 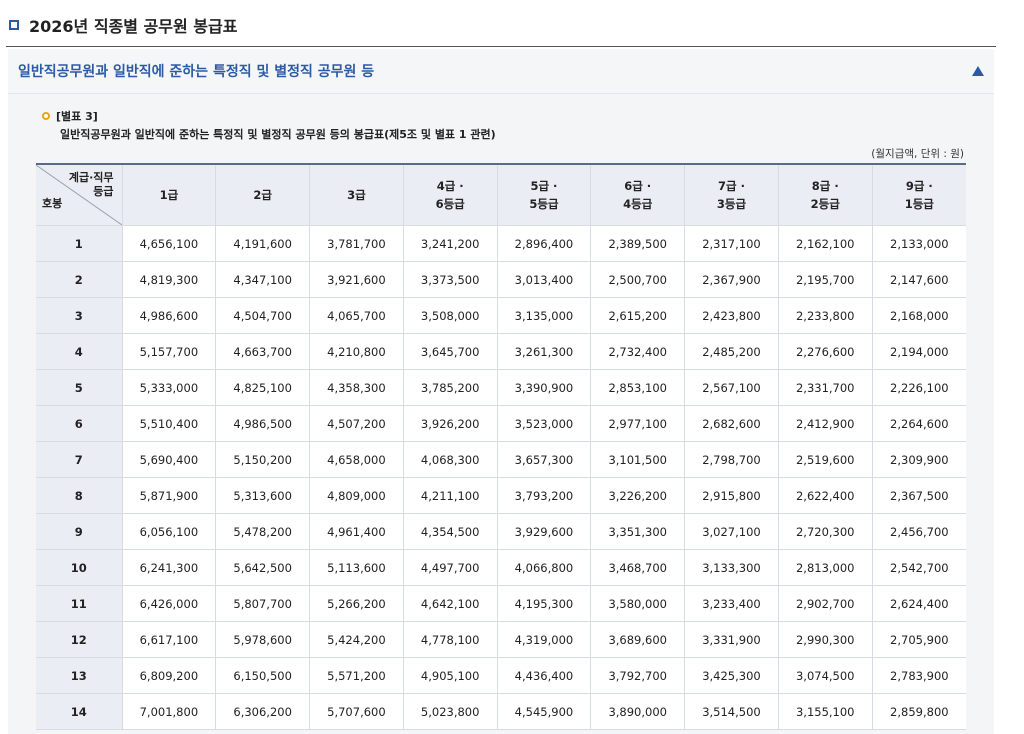 I want to click on step-cell: 5, so click(x=79, y=387).